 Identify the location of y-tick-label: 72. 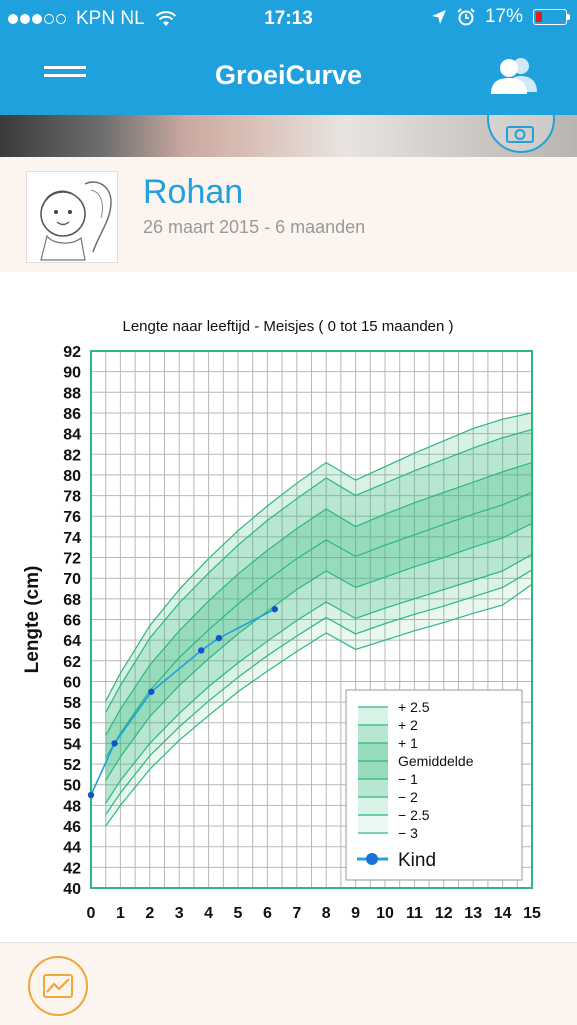
(72, 559).